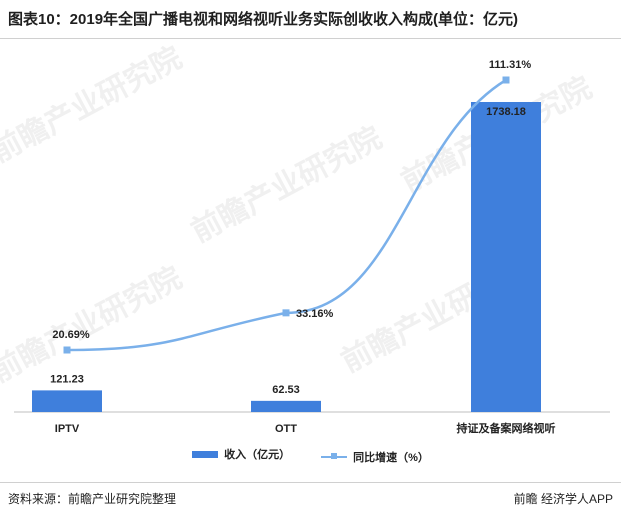 The image size is (621, 518). I want to click on title-divider, so click(310, 38).